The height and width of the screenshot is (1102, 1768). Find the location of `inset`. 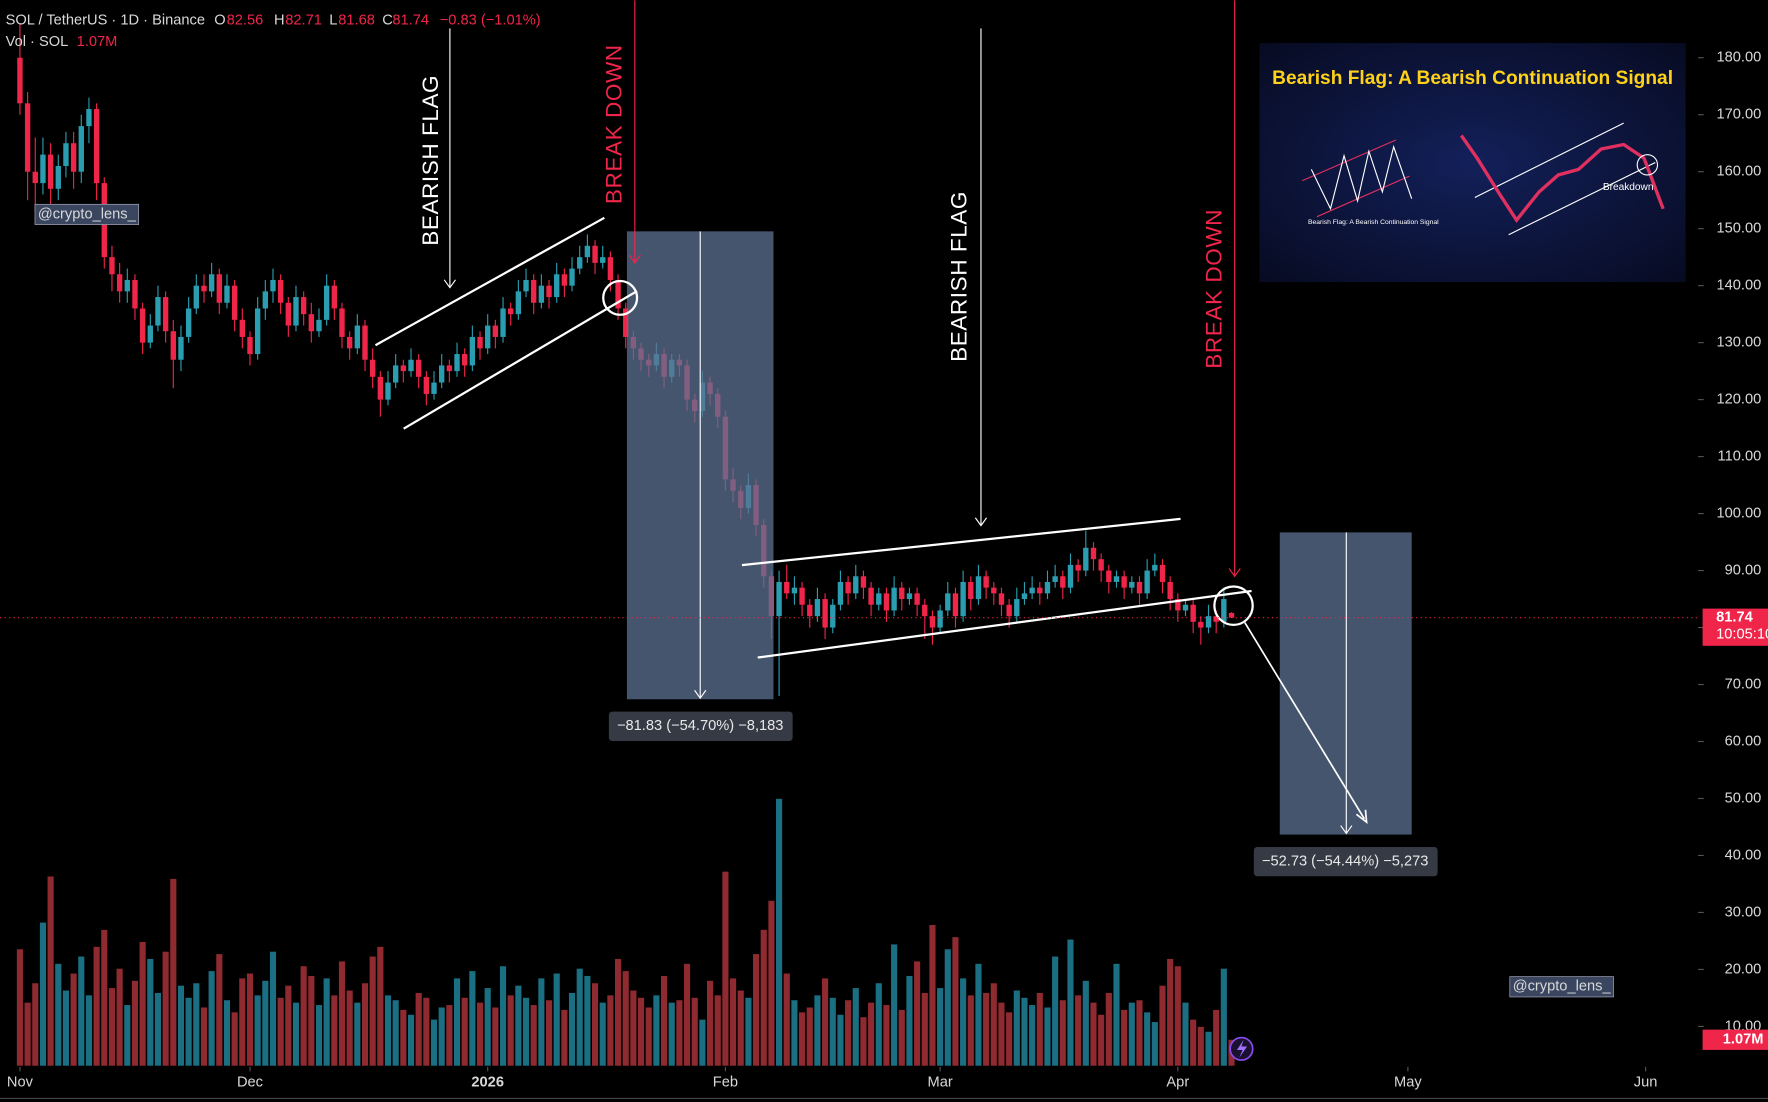

inset is located at coordinates (1472, 163).